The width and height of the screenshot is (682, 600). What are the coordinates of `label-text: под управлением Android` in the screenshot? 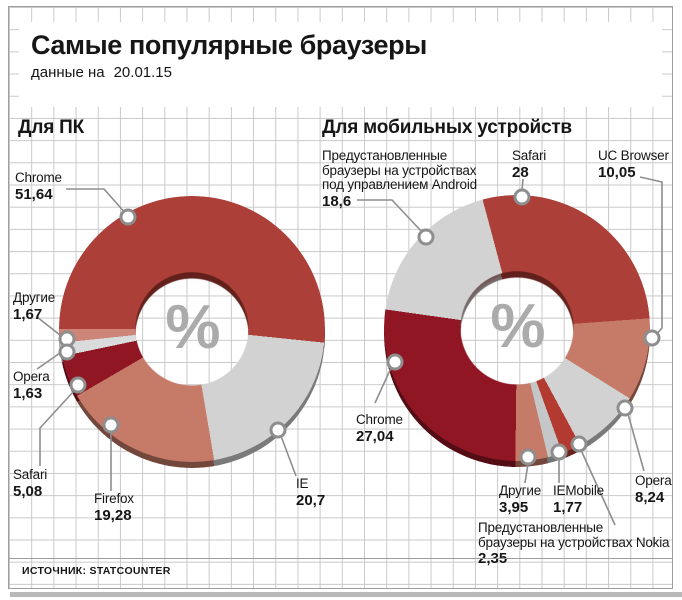 It's located at (399, 184).